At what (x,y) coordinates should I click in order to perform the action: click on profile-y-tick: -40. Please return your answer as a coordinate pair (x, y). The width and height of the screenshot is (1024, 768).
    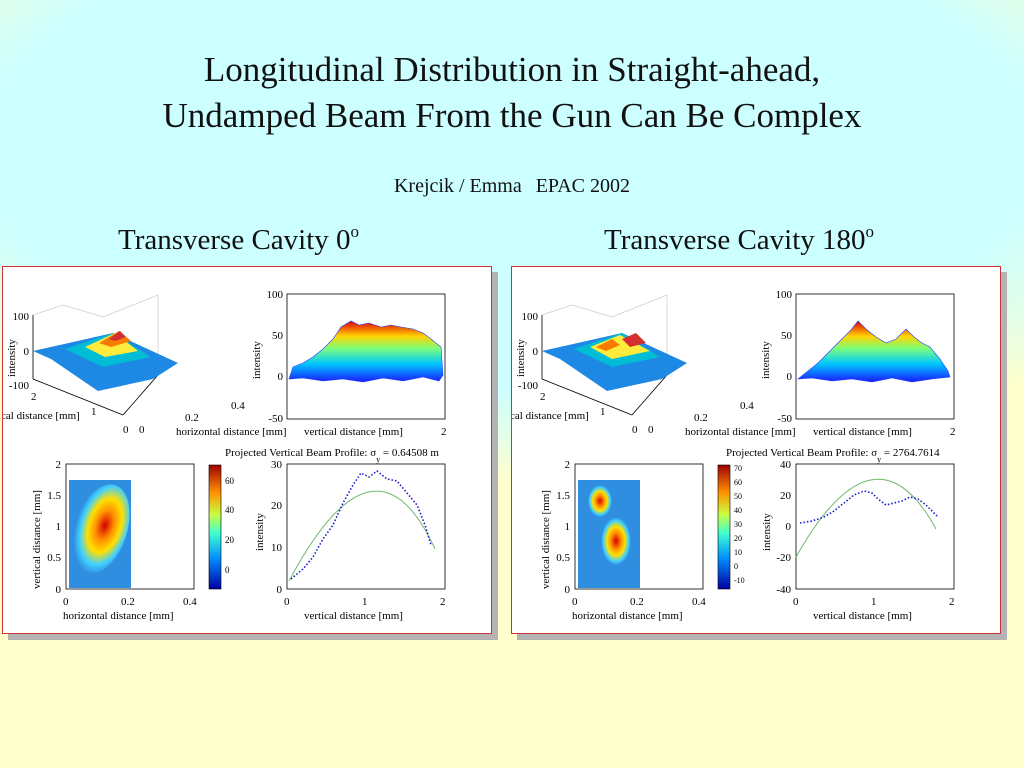
    Looking at the image, I should click on (783, 590).